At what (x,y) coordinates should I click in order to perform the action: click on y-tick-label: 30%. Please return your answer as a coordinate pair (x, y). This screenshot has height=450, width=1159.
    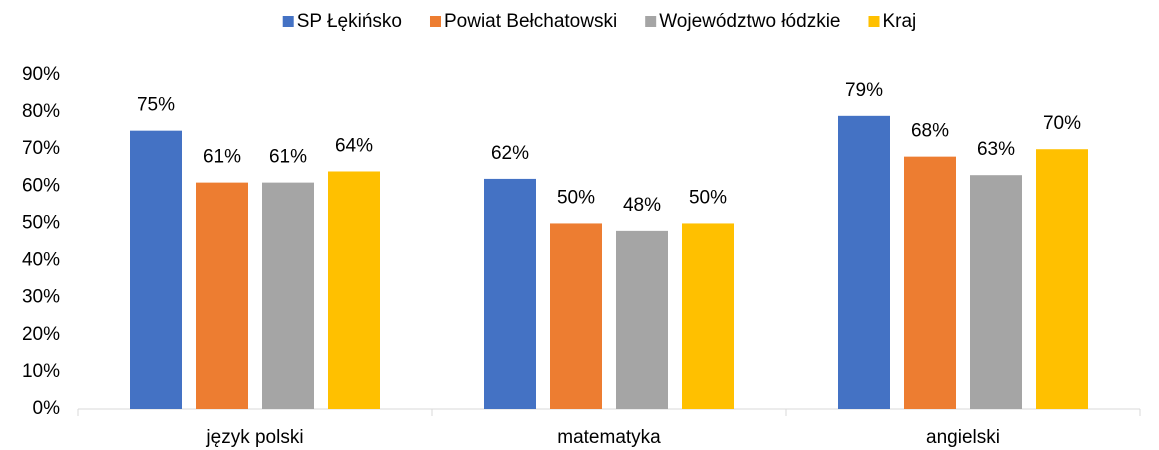
    Looking at the image, I should click on (41, 297).